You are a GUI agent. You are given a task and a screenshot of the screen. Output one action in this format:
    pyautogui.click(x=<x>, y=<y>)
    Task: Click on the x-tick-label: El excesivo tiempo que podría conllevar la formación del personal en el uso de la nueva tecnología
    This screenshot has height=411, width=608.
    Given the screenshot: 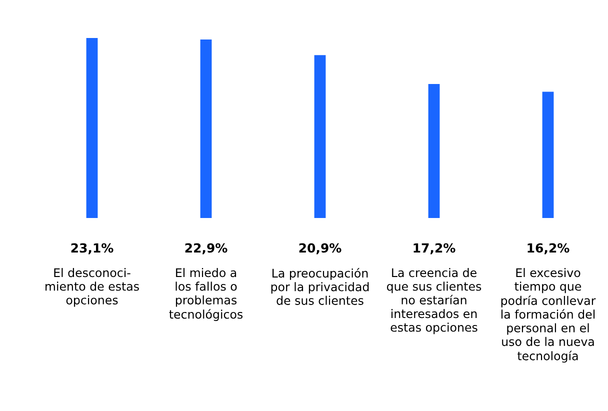 What is the action you would take?
    pyautogui.click(x=548, y=315)
    